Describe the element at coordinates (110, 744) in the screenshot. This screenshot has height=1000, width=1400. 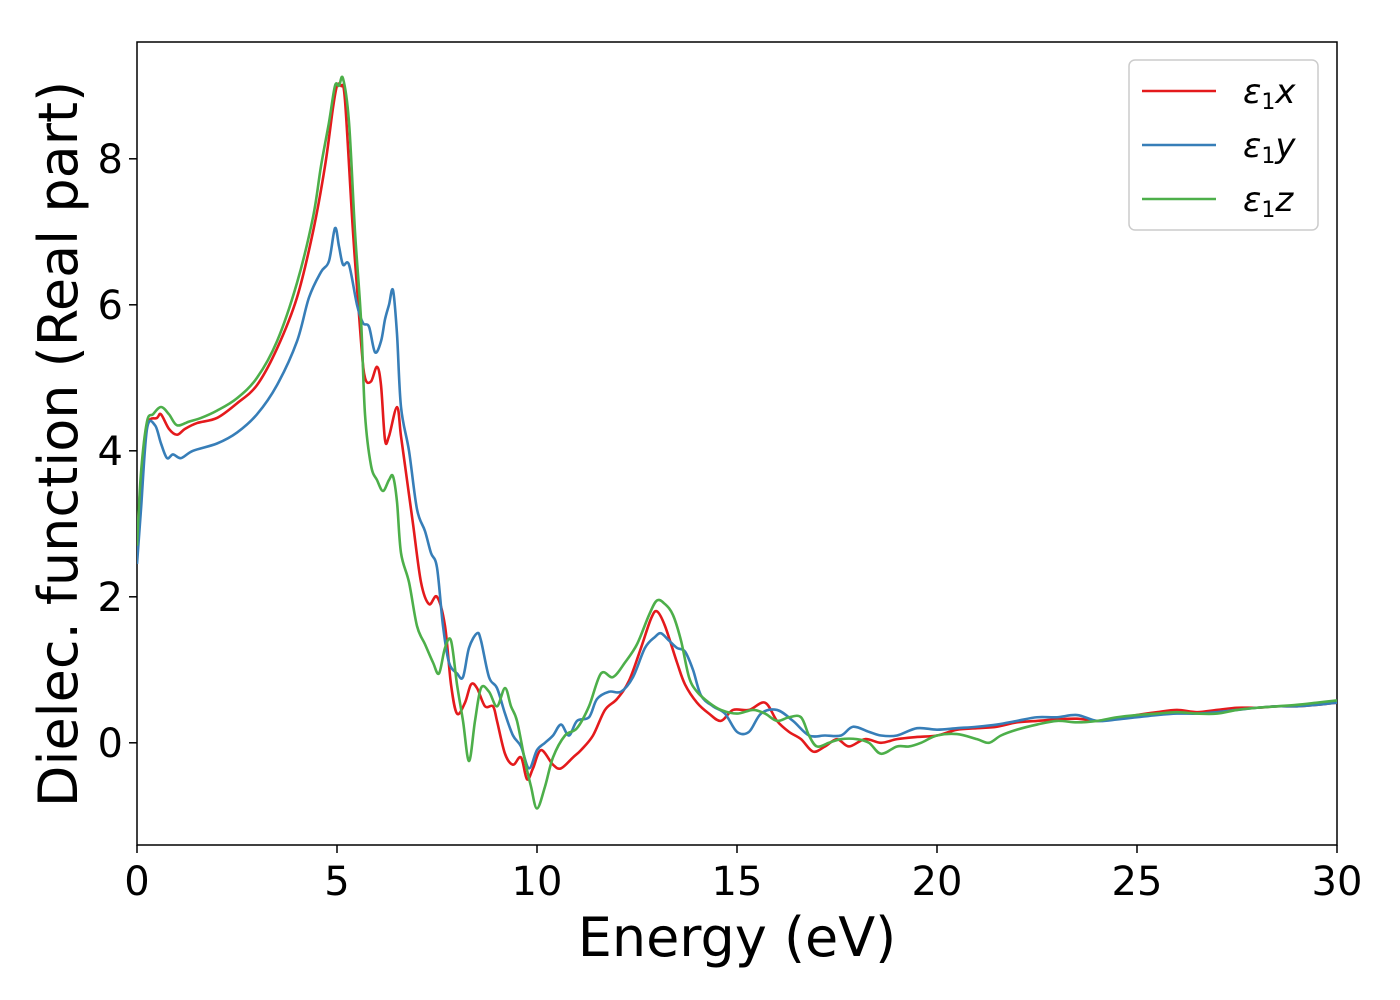
I see `y-tick-label: 0` at that location.